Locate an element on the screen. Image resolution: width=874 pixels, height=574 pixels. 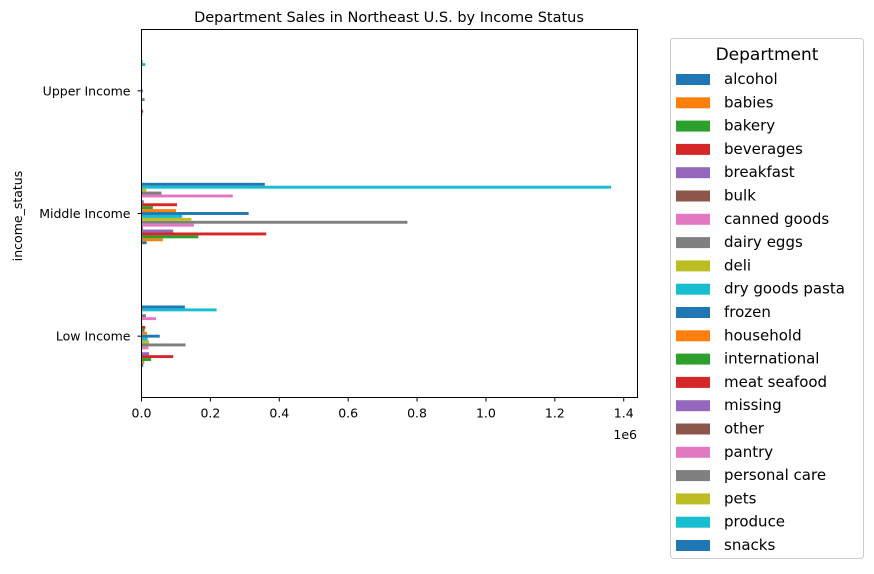
y-axis-ticks: Low Income Middle Income Upper Income is located at coordinates (90, 213).